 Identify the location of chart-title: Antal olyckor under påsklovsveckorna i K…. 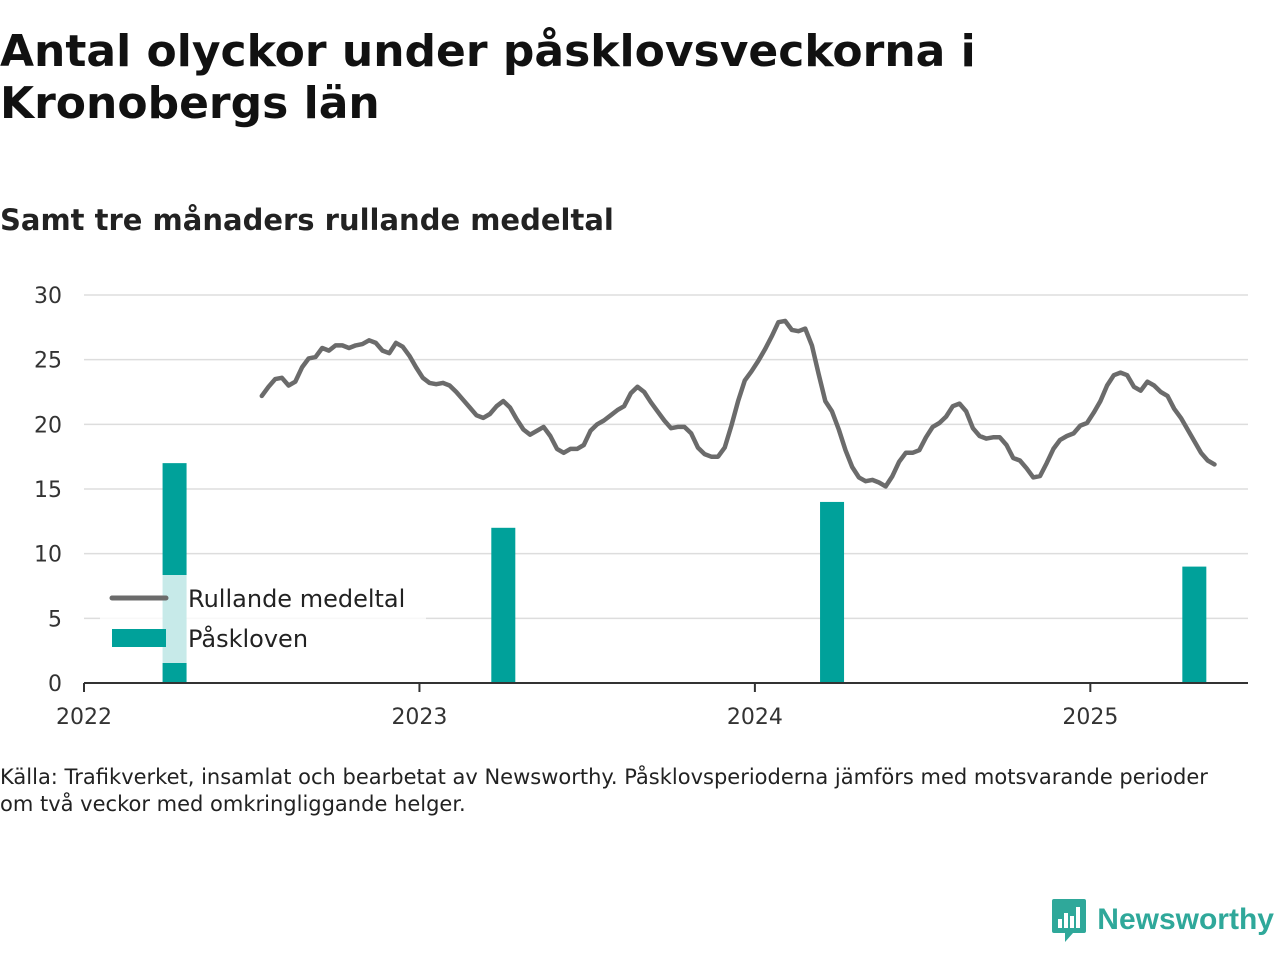
(488, 77).